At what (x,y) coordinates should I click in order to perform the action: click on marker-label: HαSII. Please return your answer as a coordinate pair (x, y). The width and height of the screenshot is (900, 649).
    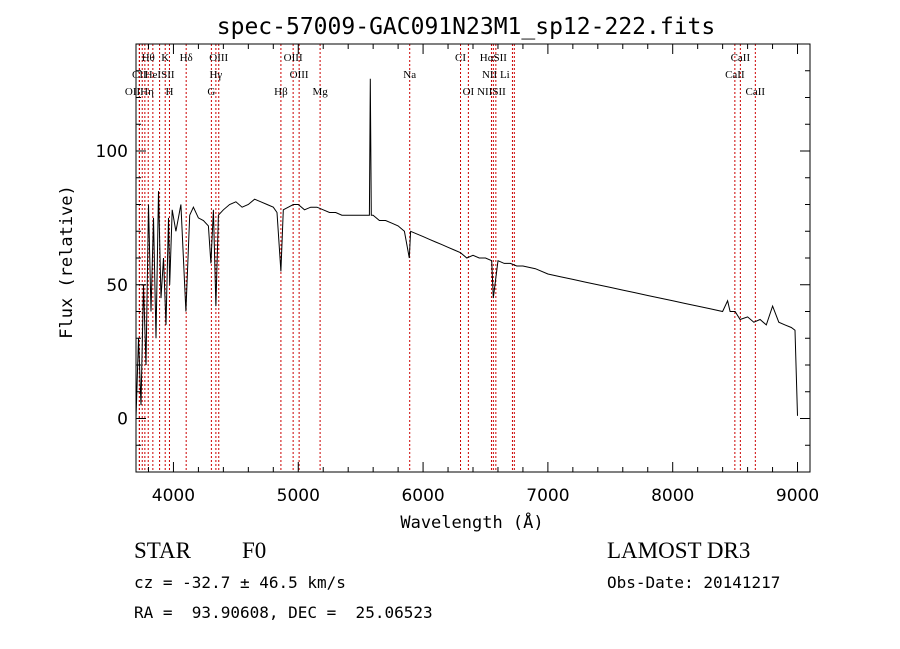
    Looking at the image, I should click on (493, 58).